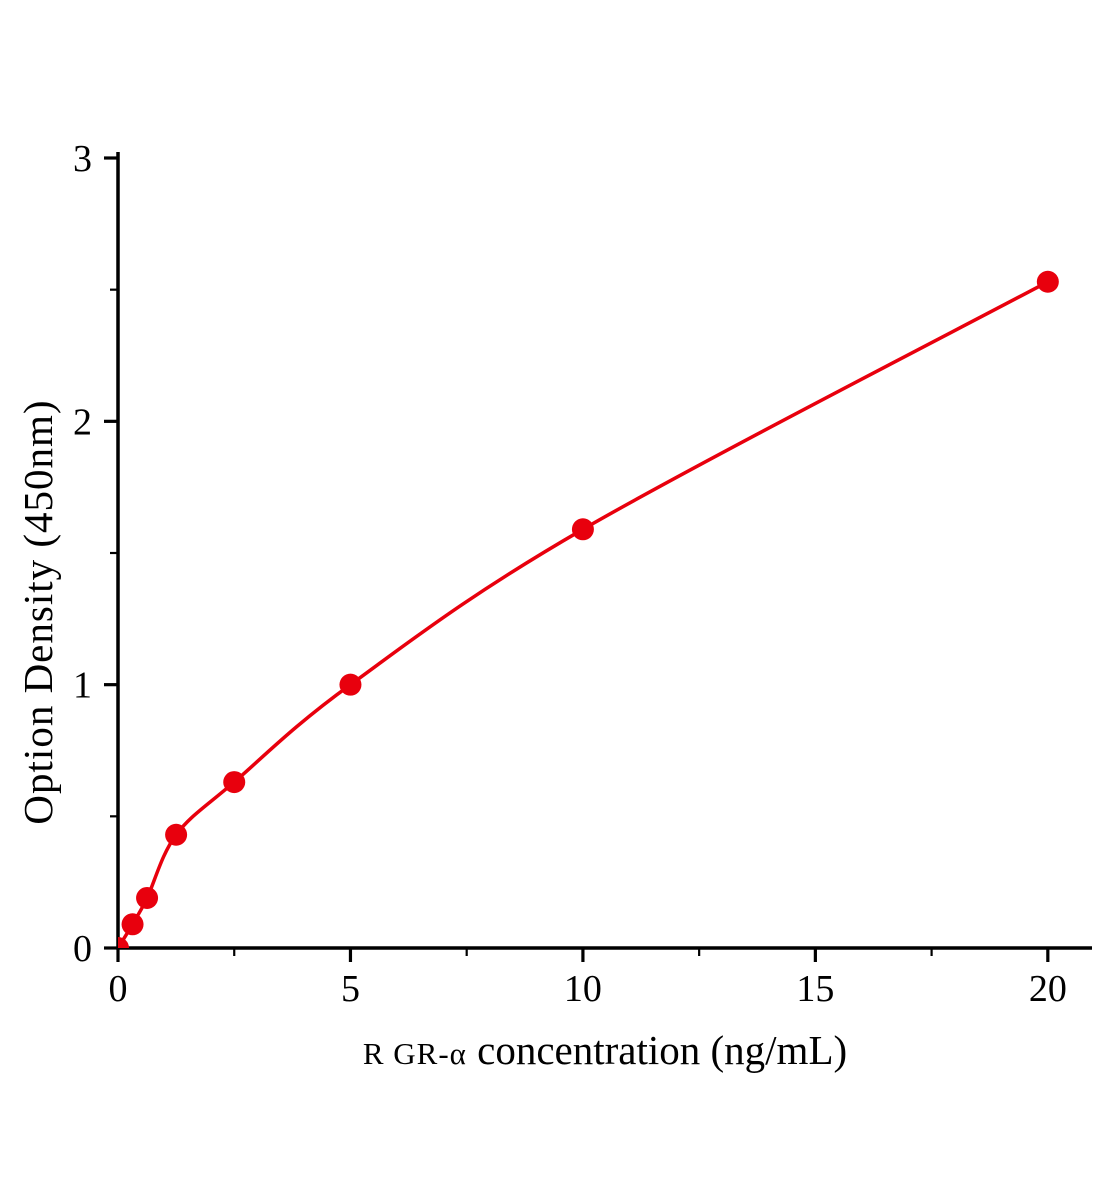 This screenshot has width=1104, height=1200. Describe the element at coordinates (82, 422) in the screenshot. I see `y-tick-label: 2` at that location.